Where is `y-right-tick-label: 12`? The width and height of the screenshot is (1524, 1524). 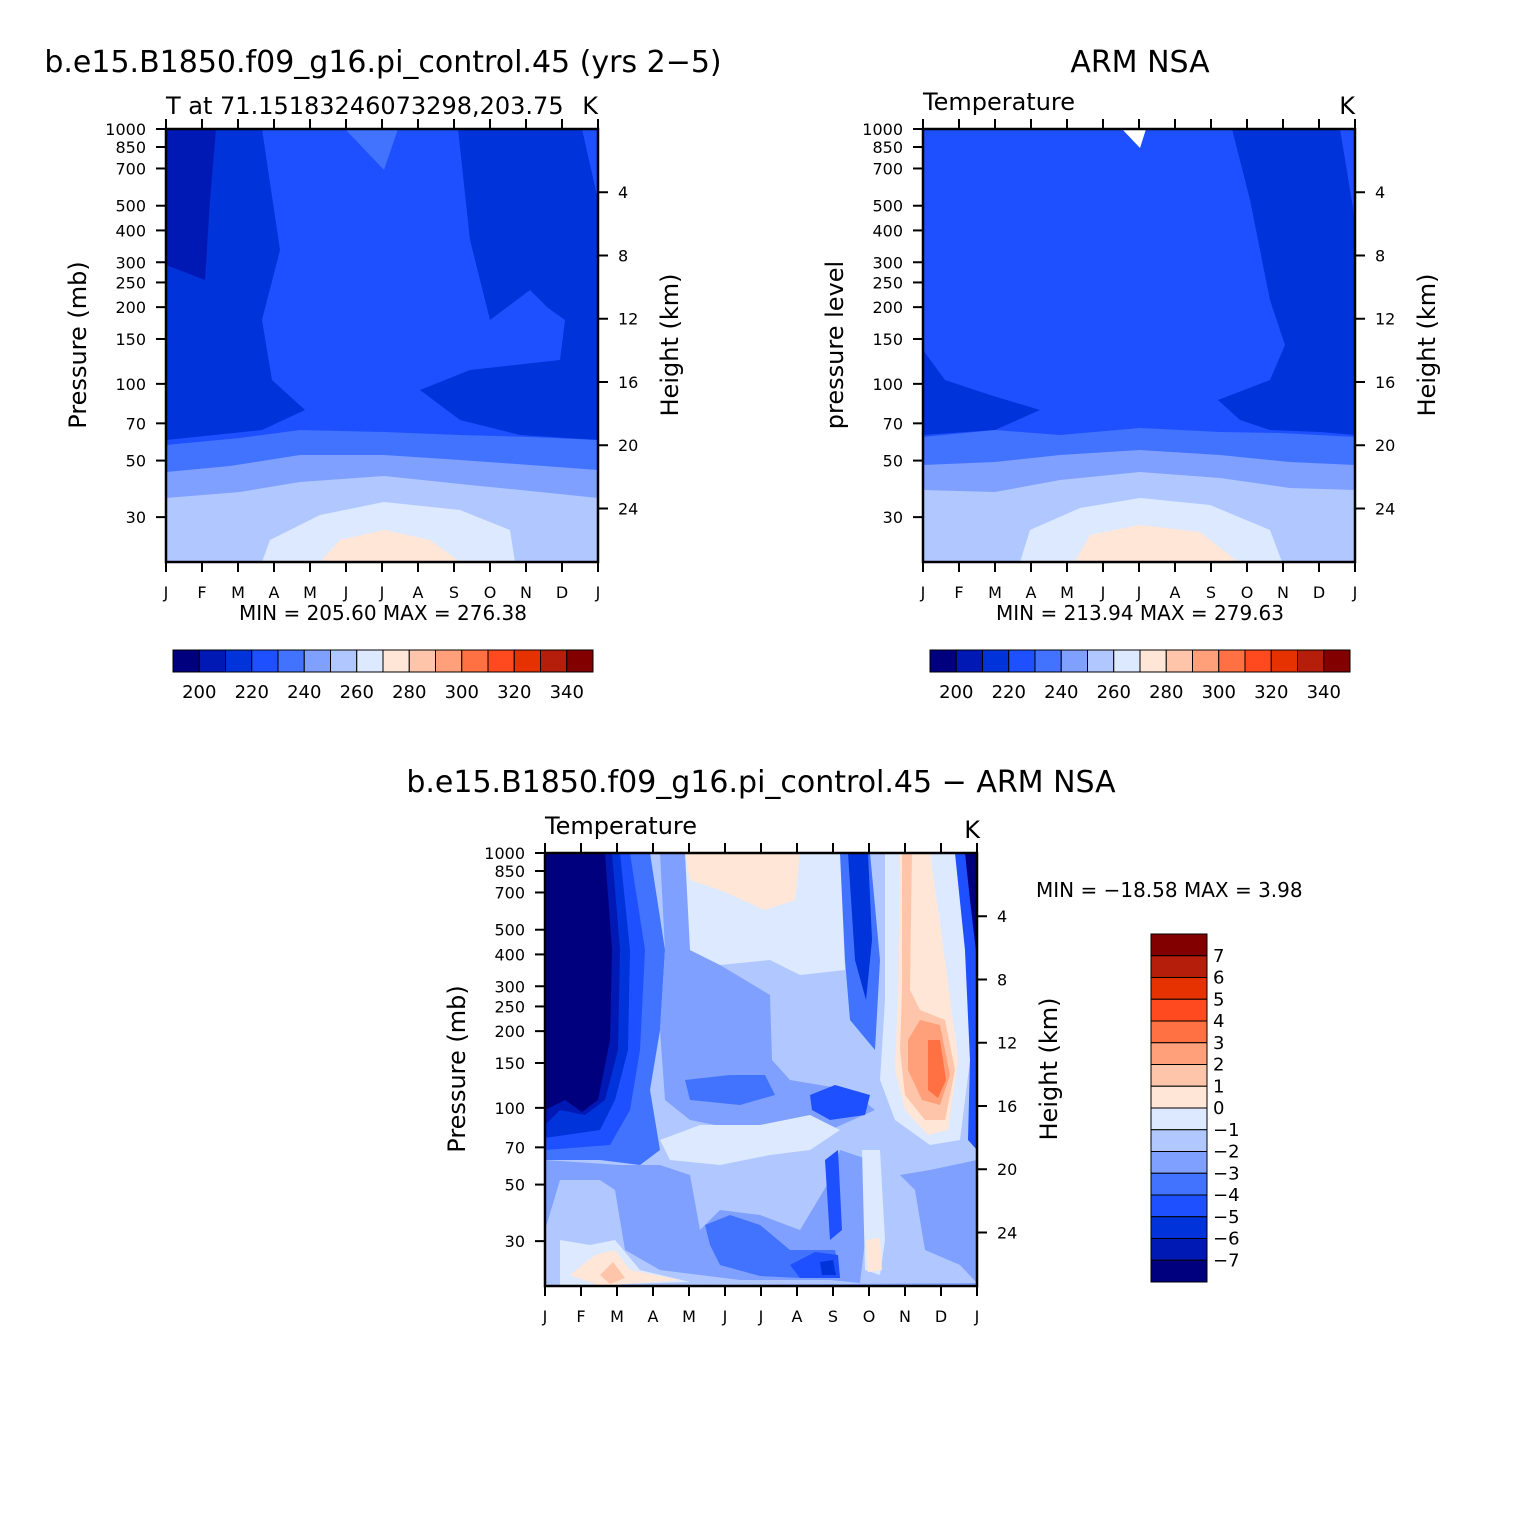
y-right-tick-label: 12 is located at coordinates (1385, 319).